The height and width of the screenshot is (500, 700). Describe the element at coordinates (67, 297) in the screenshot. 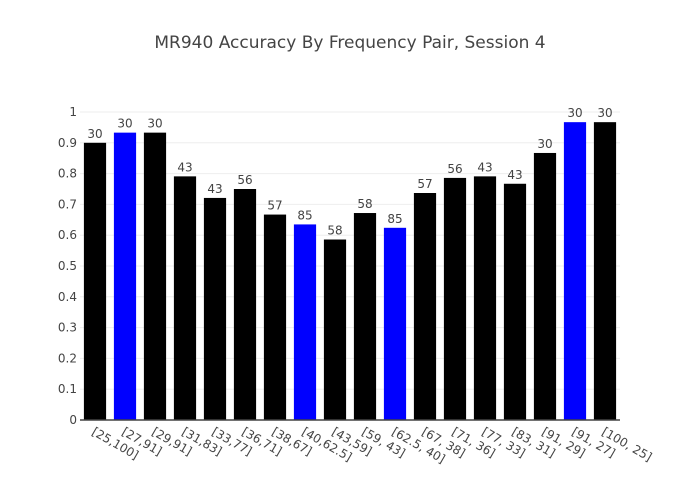

I see `y-tick-label: 0.4` at that location.